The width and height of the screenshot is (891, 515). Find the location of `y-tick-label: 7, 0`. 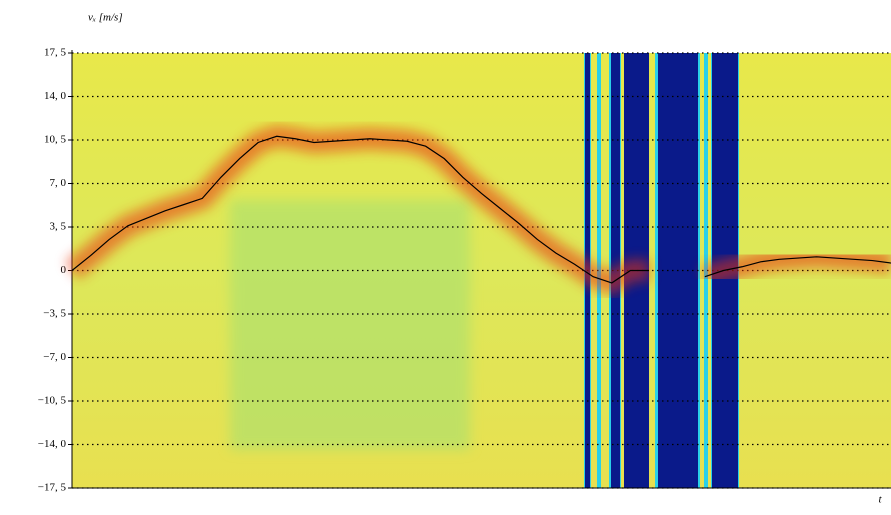

y-tick-label: 7, 0 is located at coordinates (58, 183).